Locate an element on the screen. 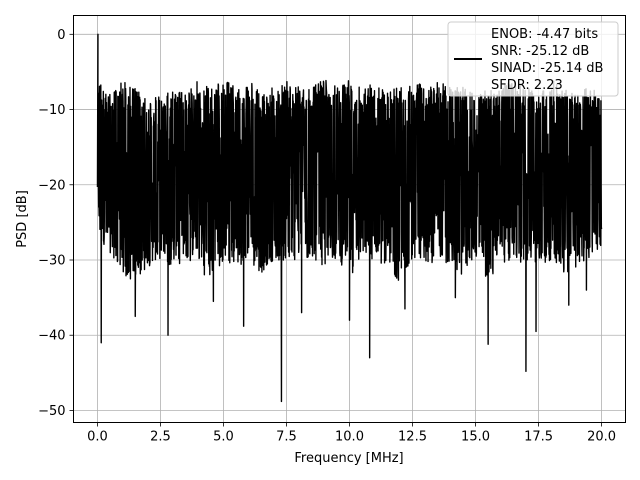  x-axis: 0.0 2.5 5.0 7.5 10.0 12.5 15.0 17.5 20.0 is located at coordinates (351, 433).